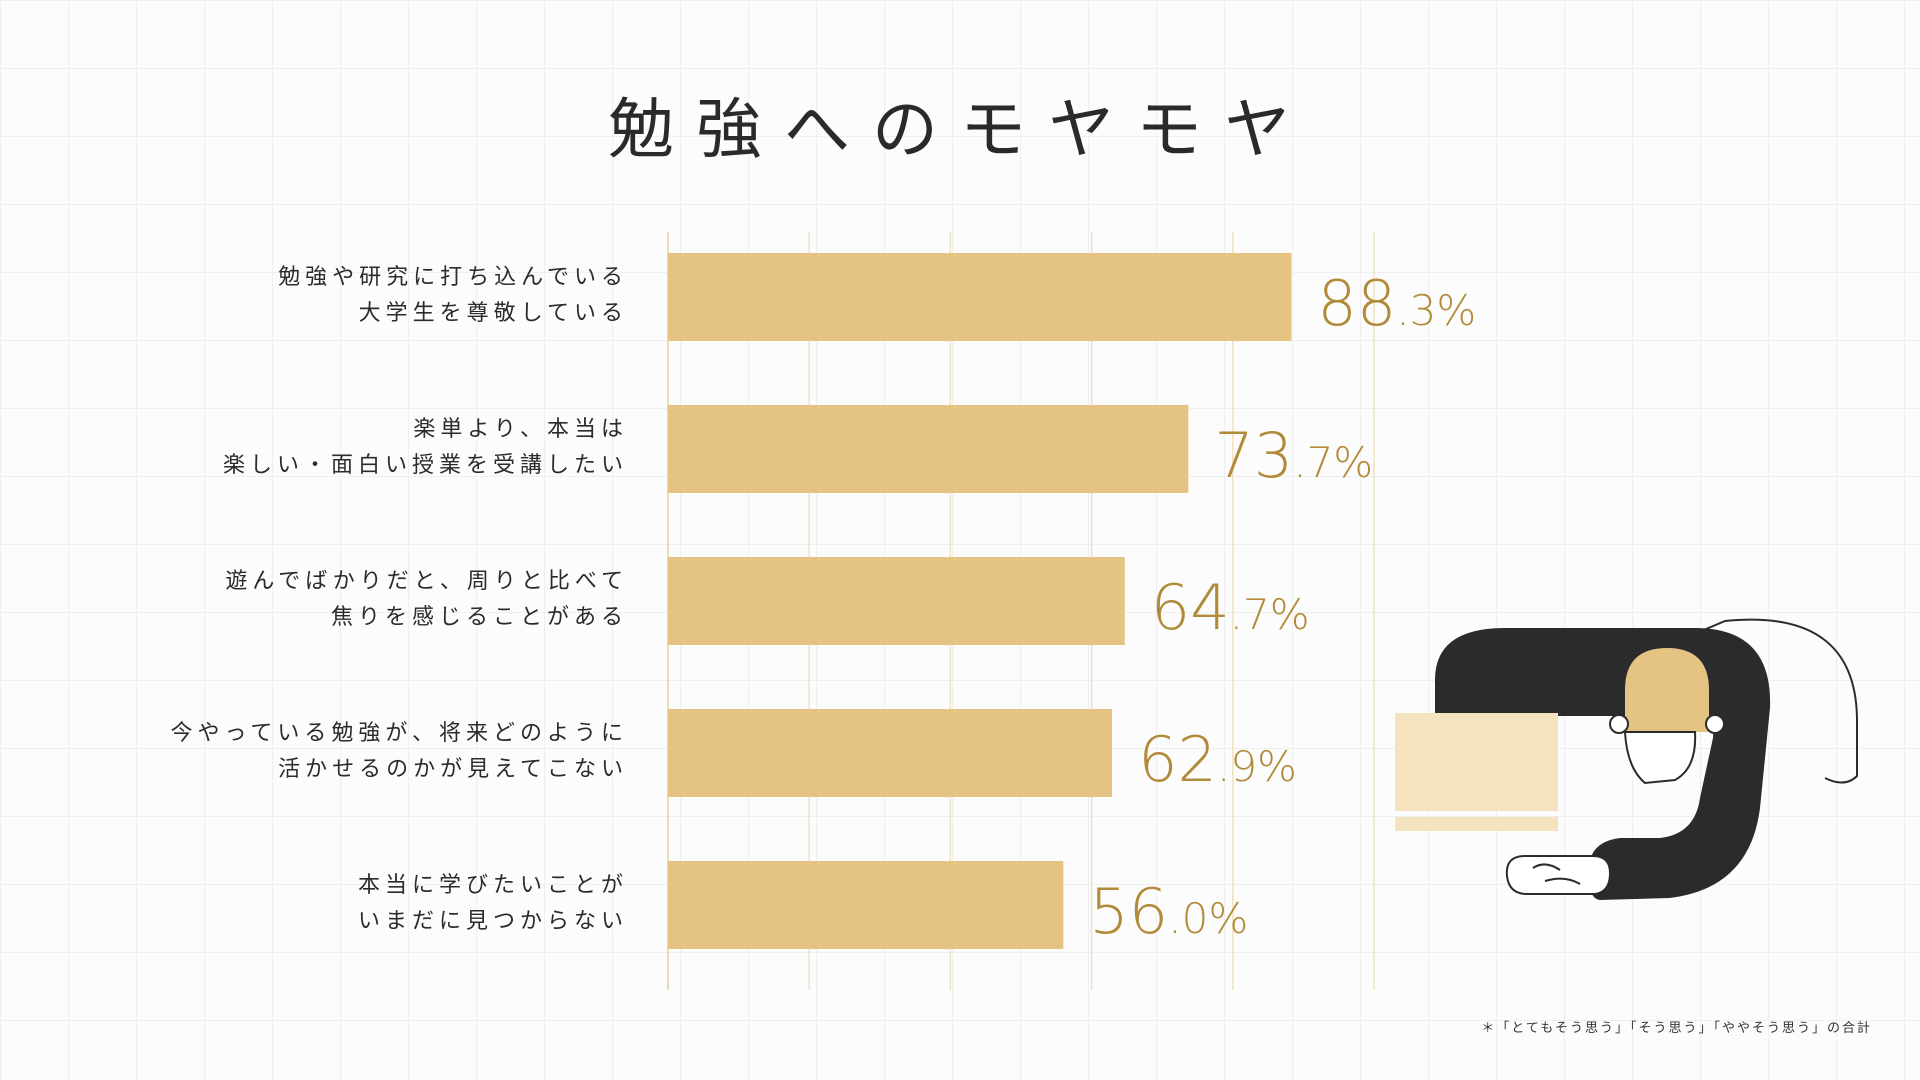  I want to click on category-label: 遊んでばかりだと、周りと比べて, so click(426, 581).